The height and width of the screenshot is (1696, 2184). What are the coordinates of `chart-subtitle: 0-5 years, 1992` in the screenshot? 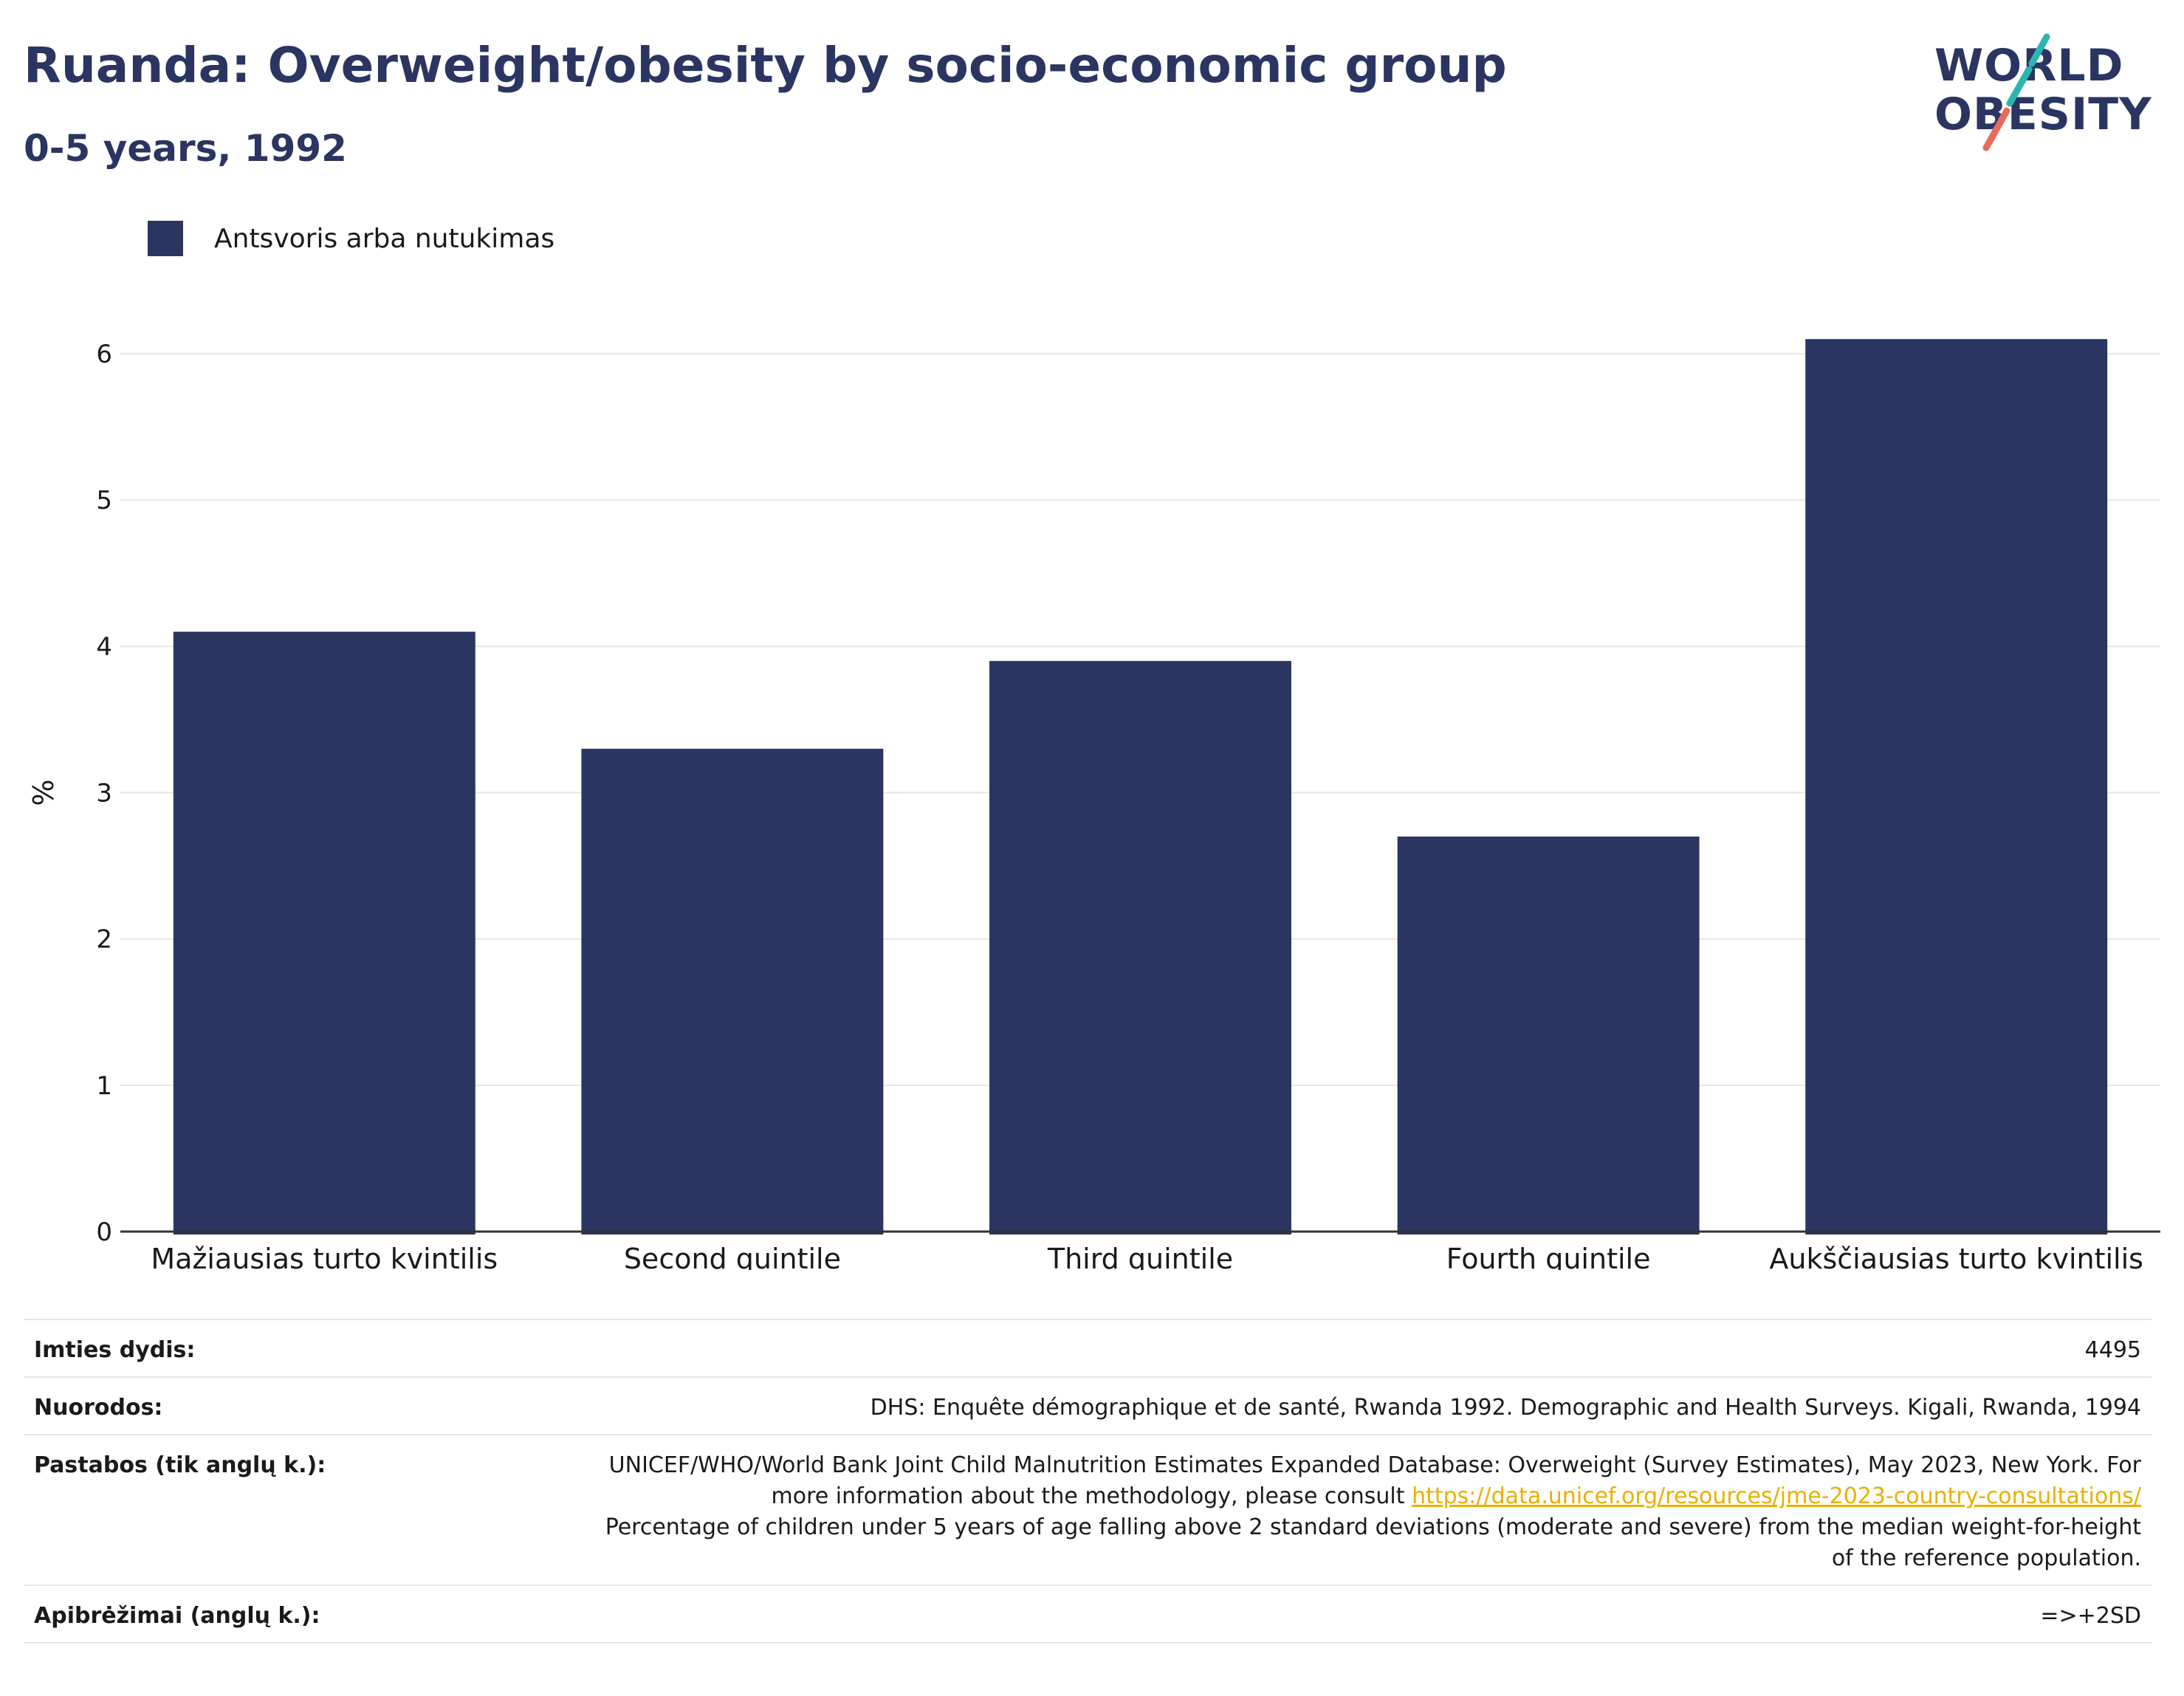 It's located at (186, 148).